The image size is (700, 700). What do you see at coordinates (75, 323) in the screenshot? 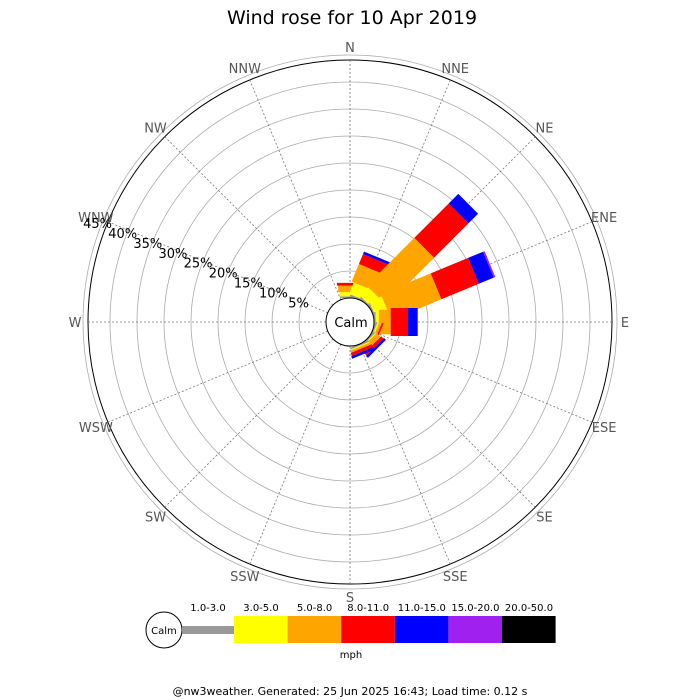
I see `direction-label-w: W` at bounding box center [75, 323].